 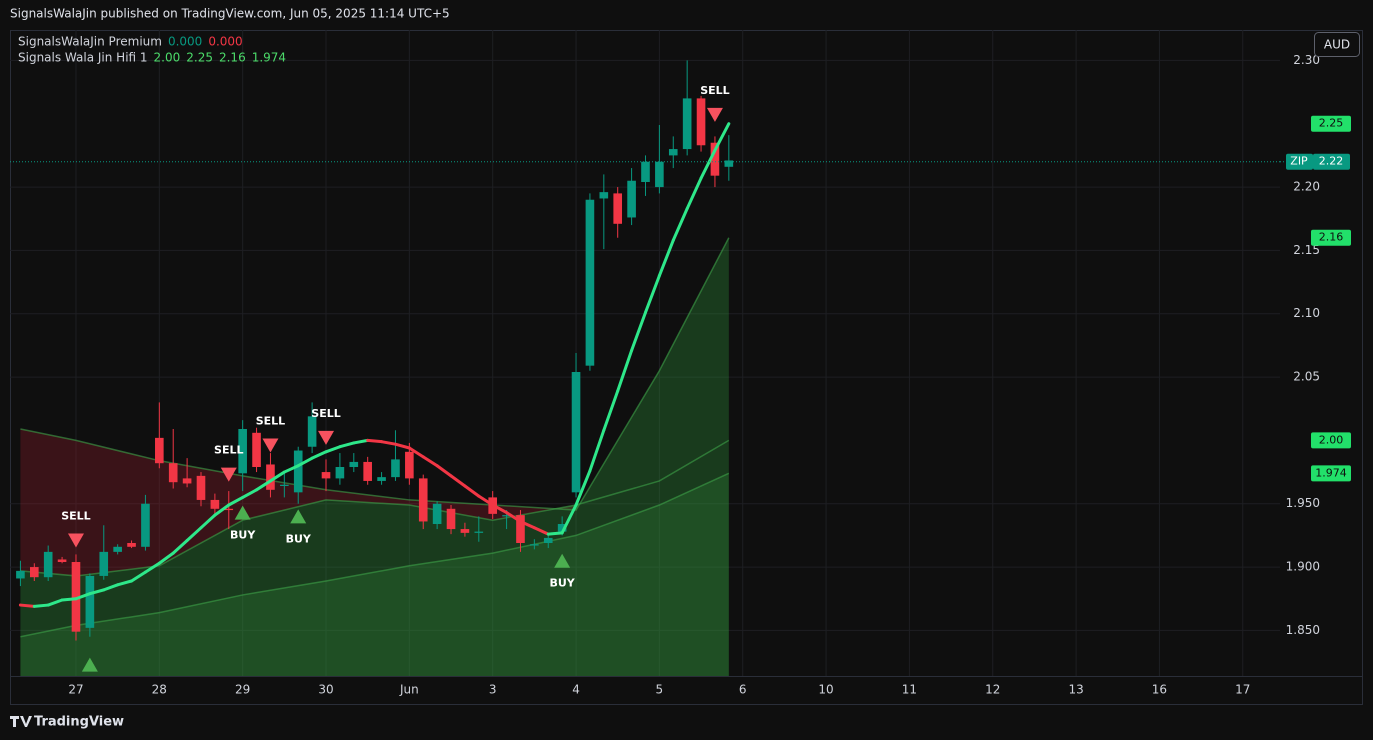 What do you see at coordinates (1306, 187) in the screenshot?
I see `y-tick-label: 2.20` at bounding box center [1306, 187].